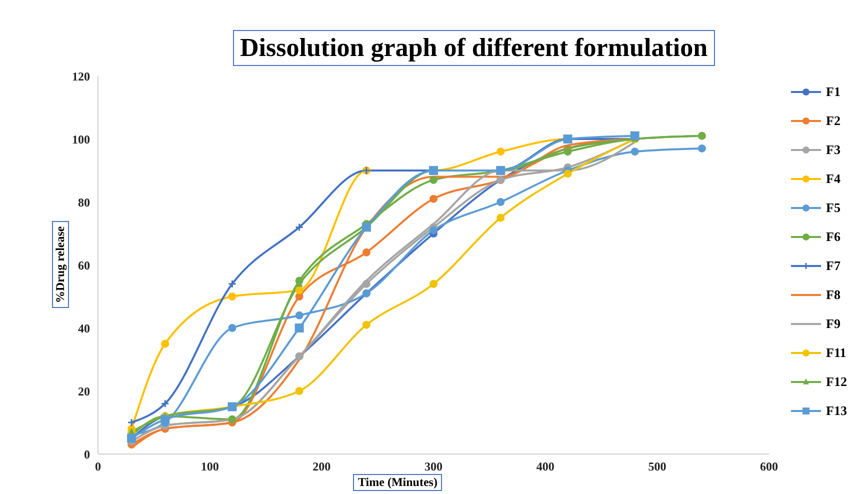  Describe the element at coordinates (545, 467) in the screenshot. I see `x-tick-label: 400` at that location.